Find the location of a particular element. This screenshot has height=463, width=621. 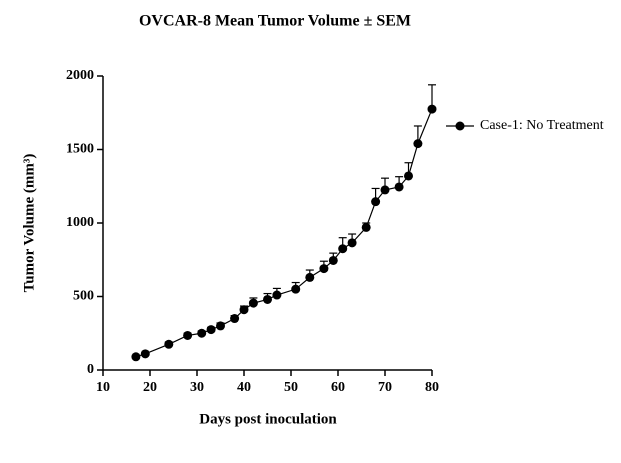

y-tick-label: 1500 is located at coordinates (80, 149).